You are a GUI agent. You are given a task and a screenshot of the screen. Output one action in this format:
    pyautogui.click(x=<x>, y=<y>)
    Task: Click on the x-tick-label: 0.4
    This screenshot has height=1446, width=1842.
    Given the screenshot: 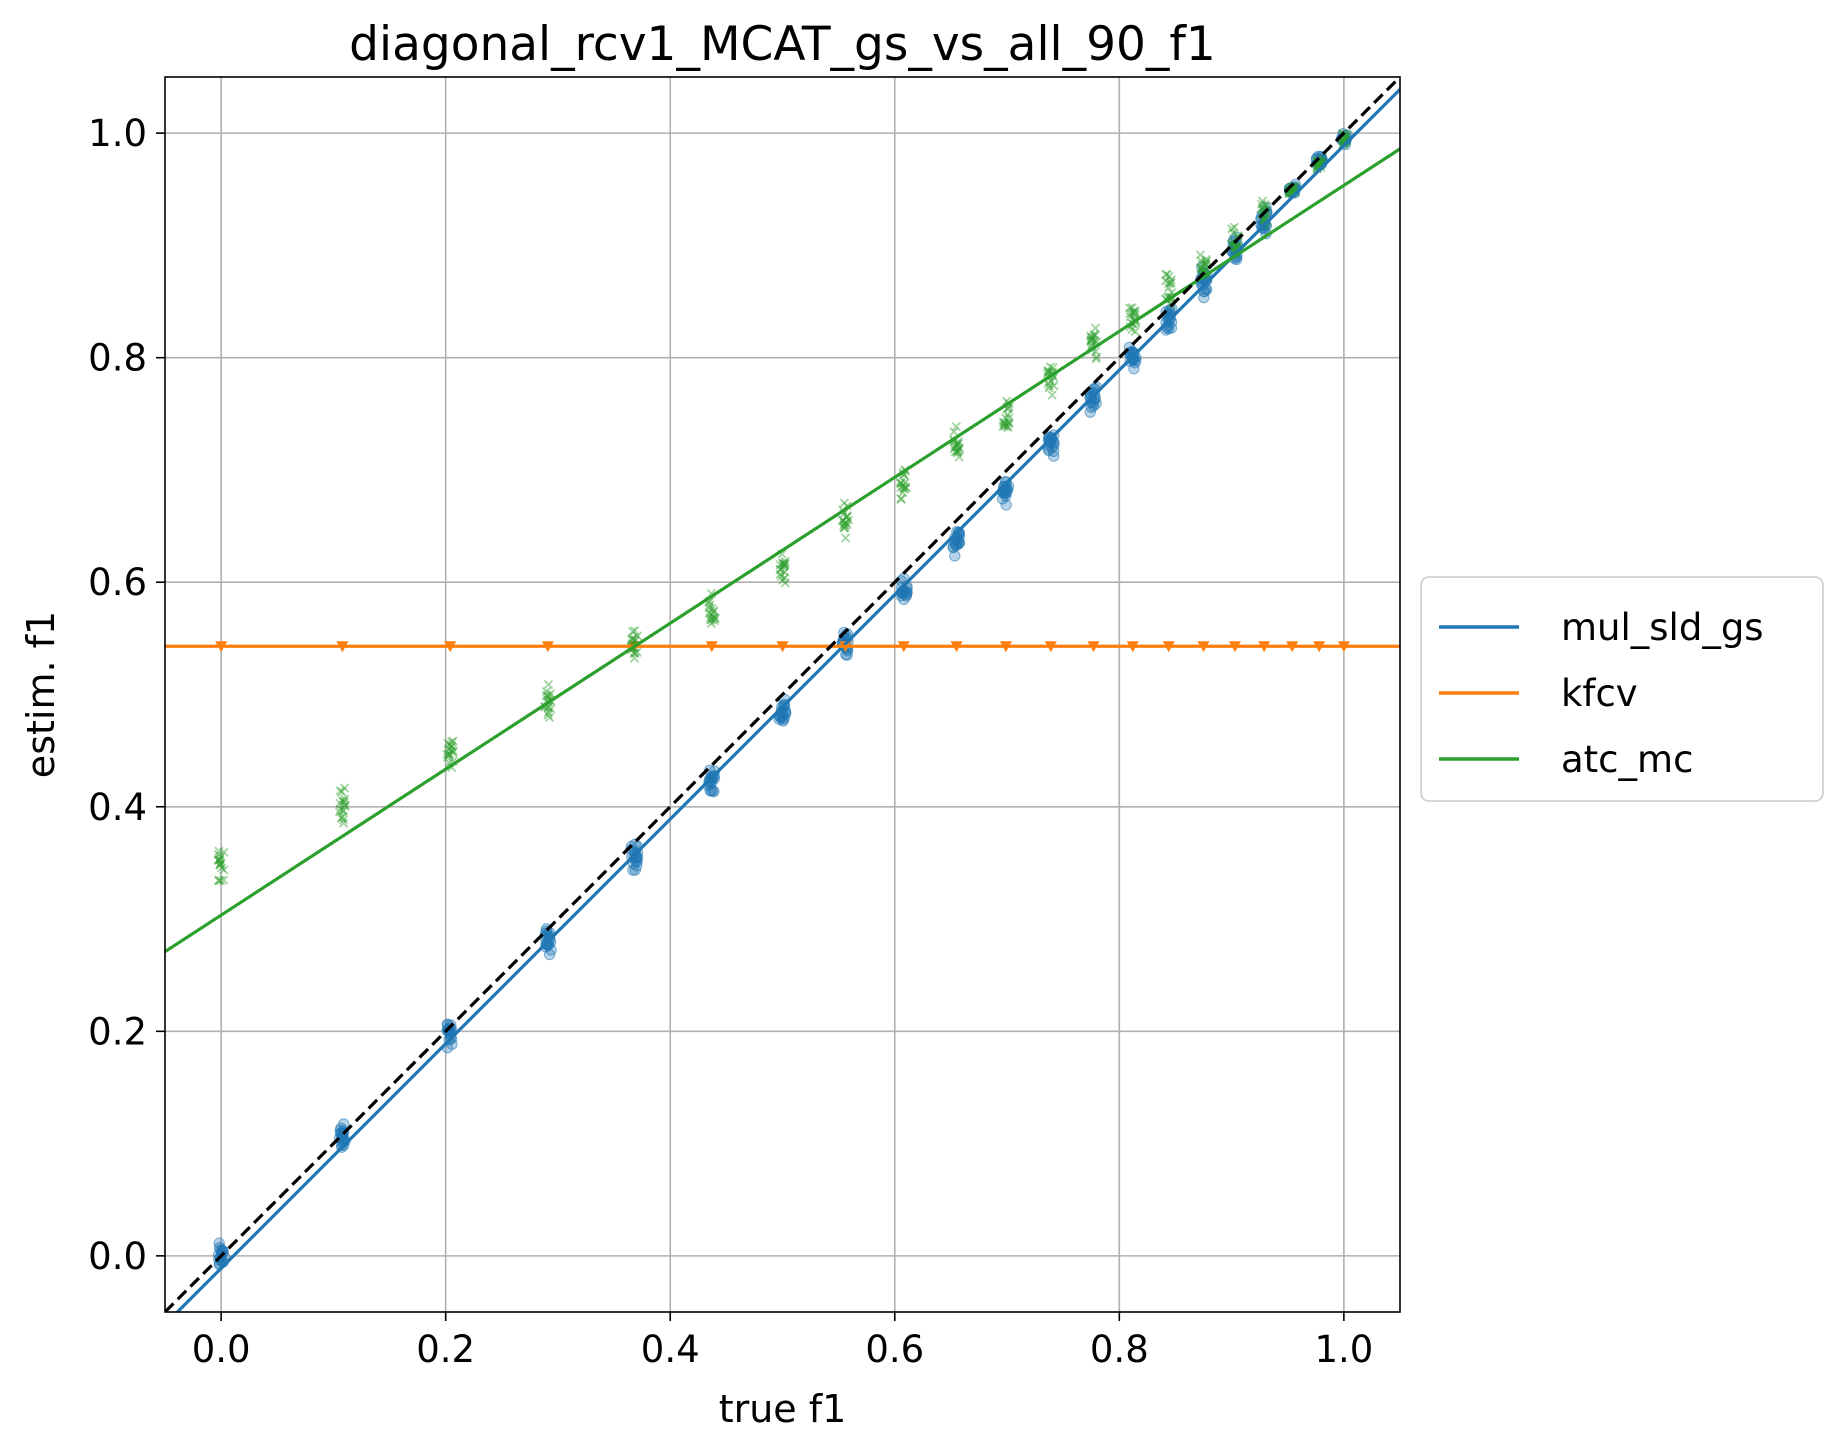 What is the action you would take?
    pyautogui.click(x=670, y=1349)
    